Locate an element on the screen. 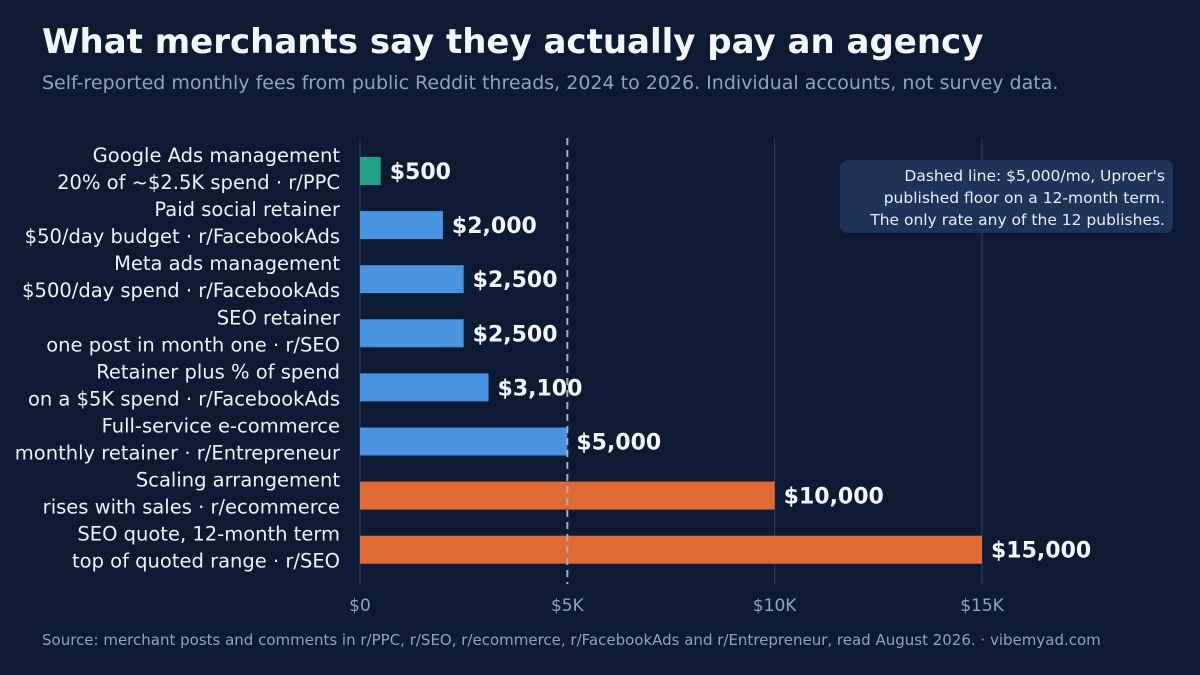 This screenshot has width=1200, height=675. value-label-2: $2,000 is located at coordinates (494, 226).